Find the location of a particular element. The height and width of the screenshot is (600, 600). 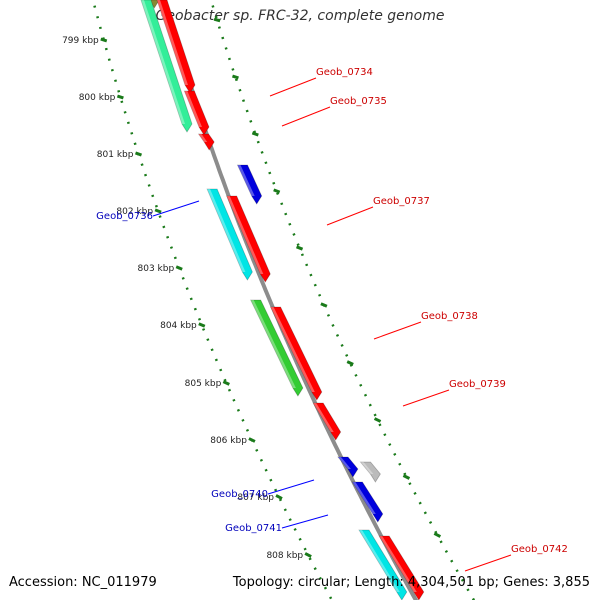

gene-feature-gray is located at coordinates (370, 472).